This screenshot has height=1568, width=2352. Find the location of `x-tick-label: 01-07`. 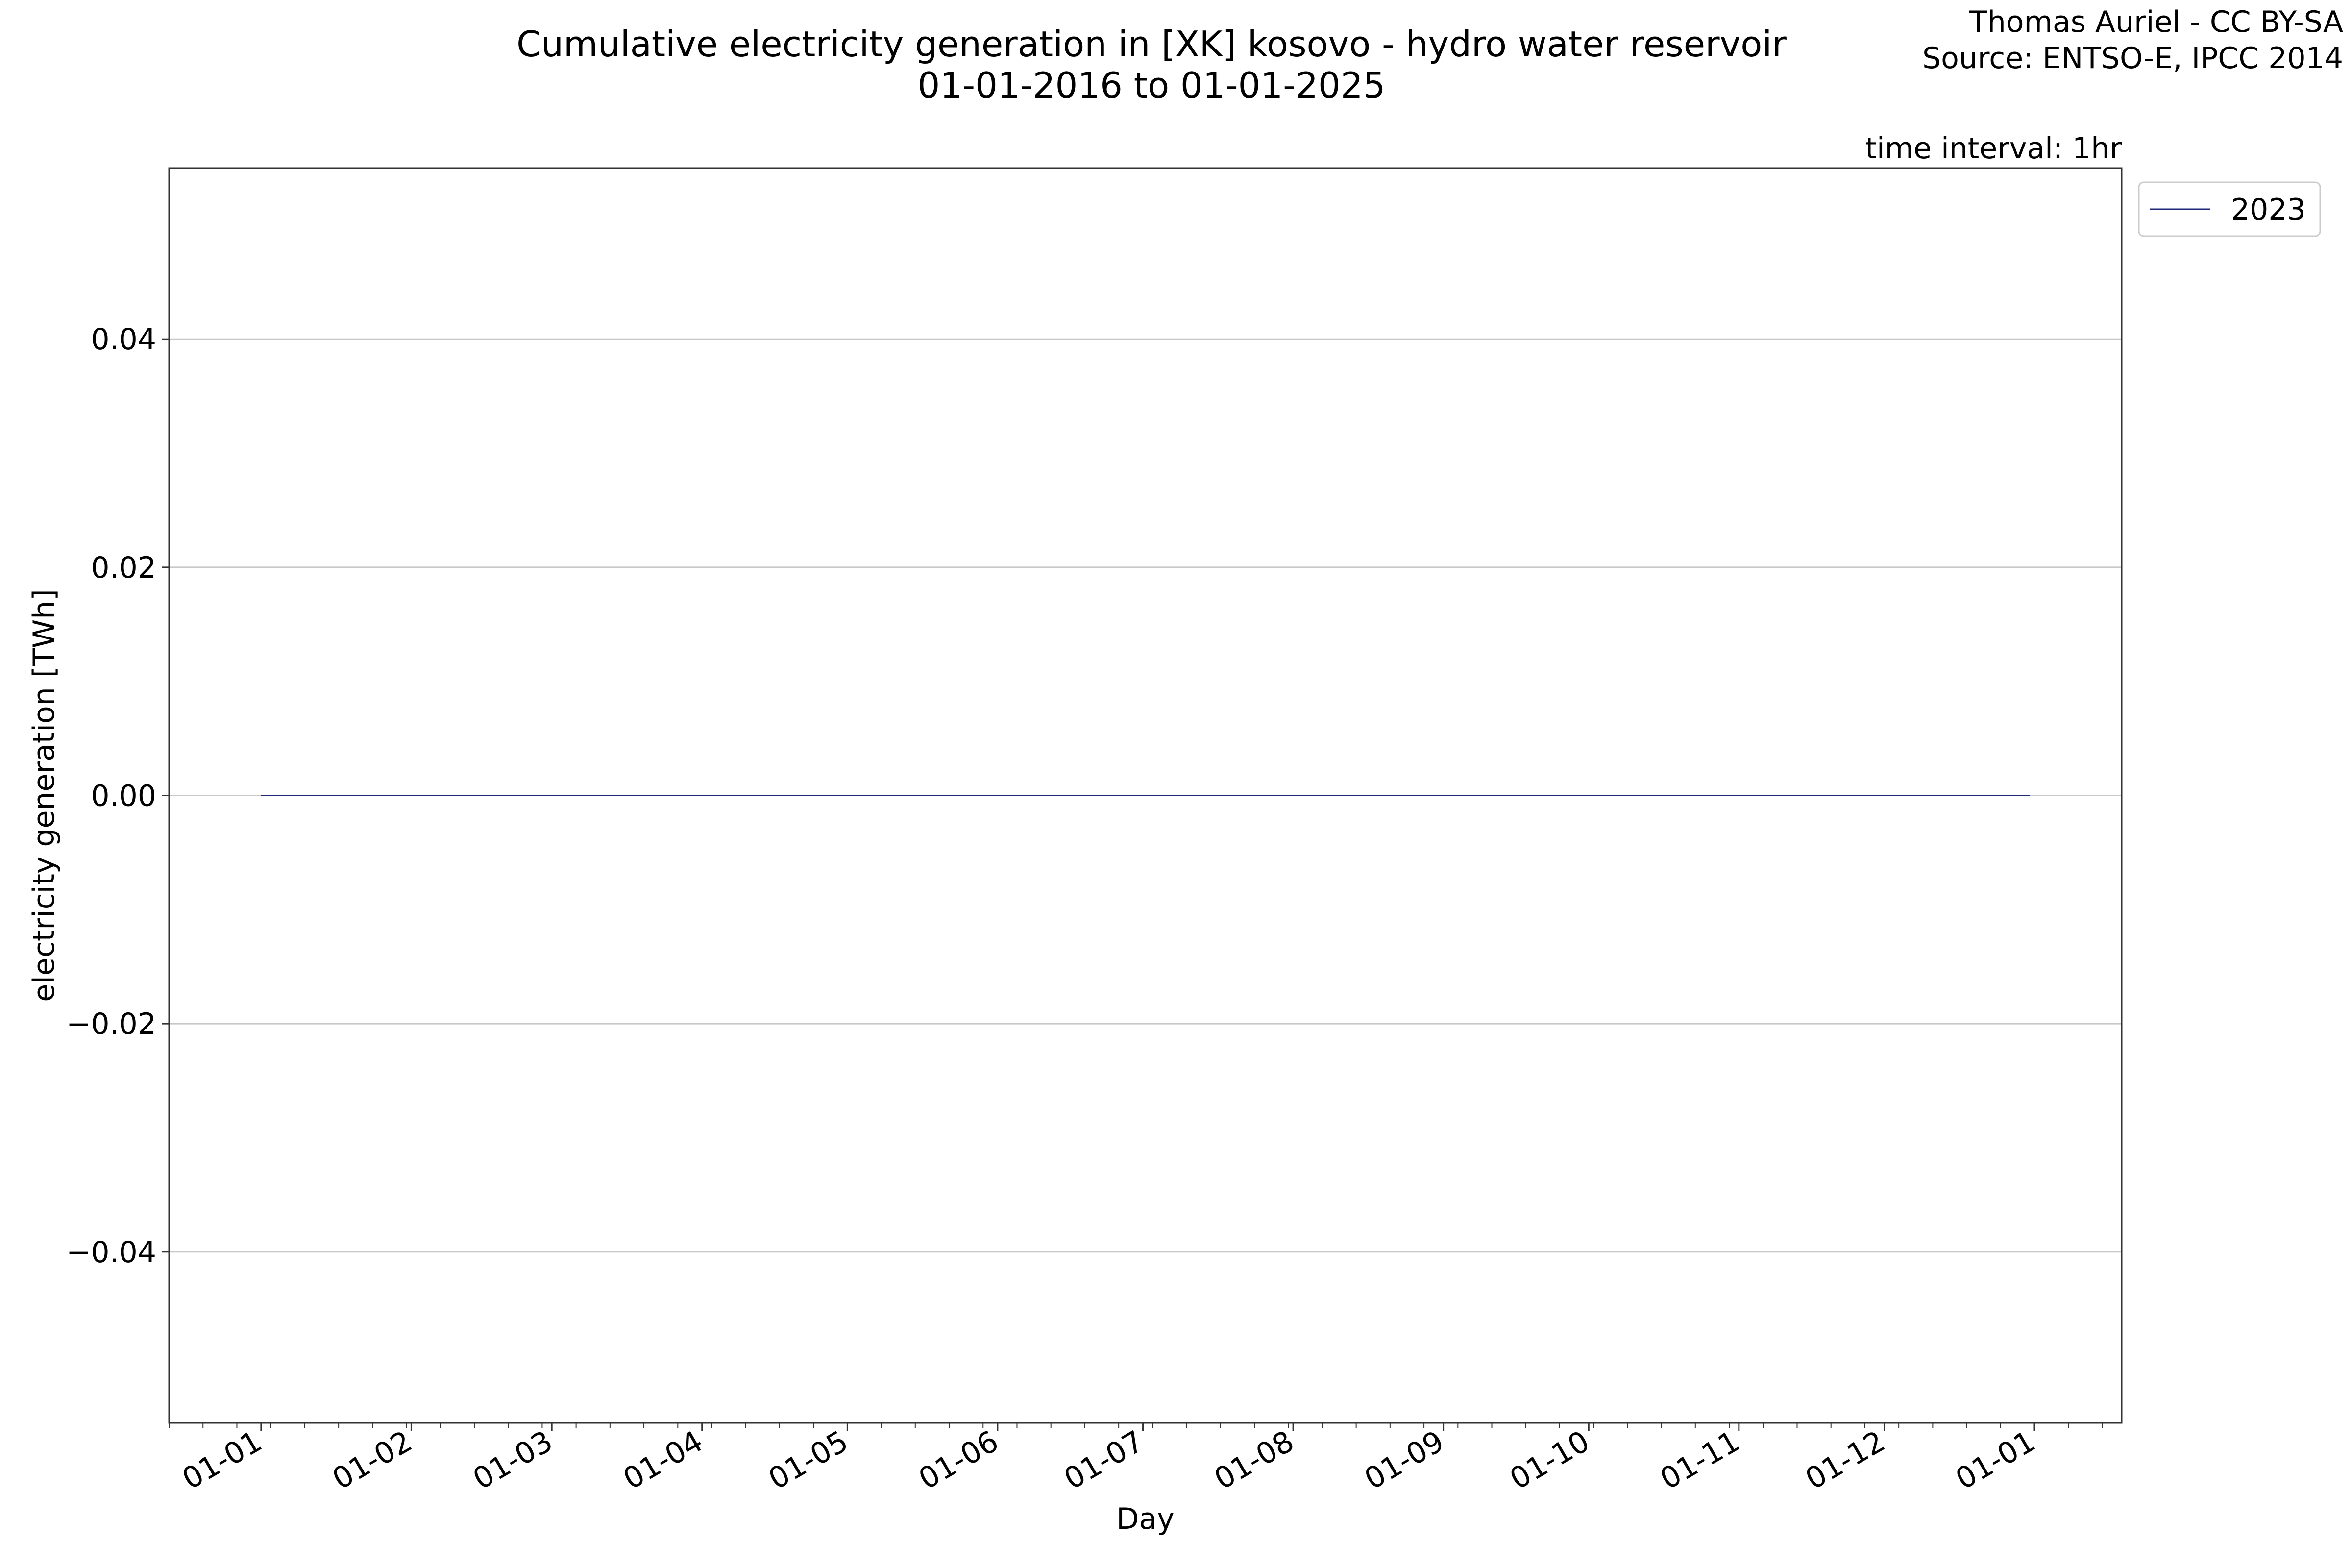

x-tick-label: 01-07 is located at coordinates (1104, 1460).